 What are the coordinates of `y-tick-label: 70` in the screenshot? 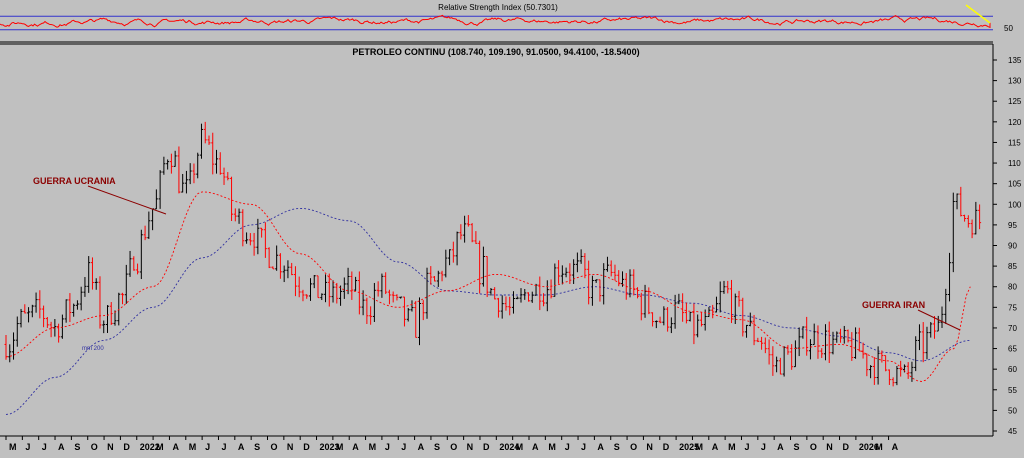 It's located at (1012, 328).